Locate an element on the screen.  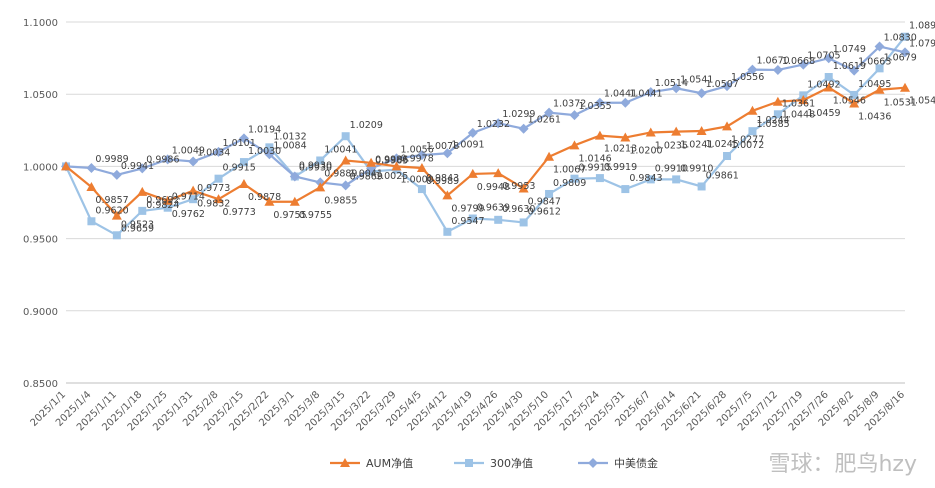
data-label: 1.0679 is located at coordinates (900, 57).